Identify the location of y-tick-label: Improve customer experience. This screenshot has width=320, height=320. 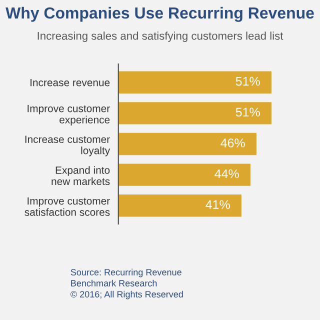
(69, 115).